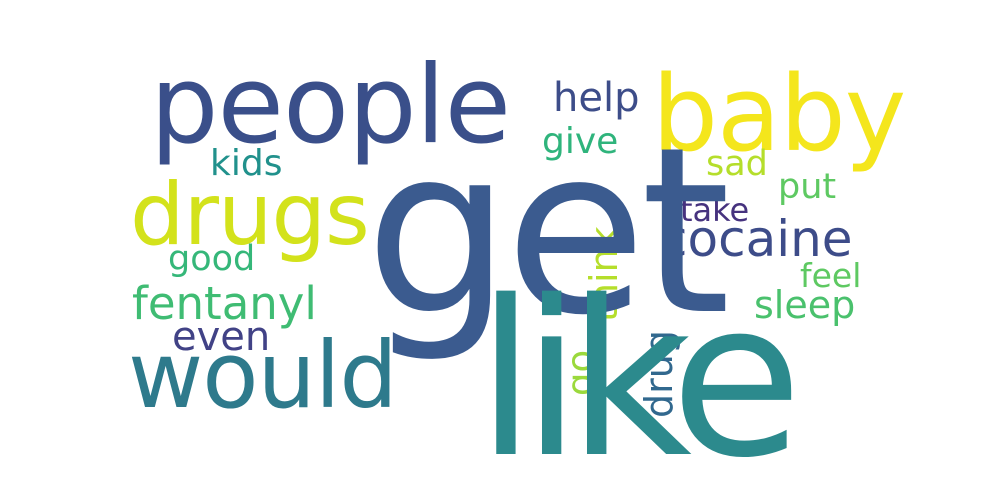 The width and height of the screenshot is (1000, 500). I want to click on word-good: good, so click(212, 259).